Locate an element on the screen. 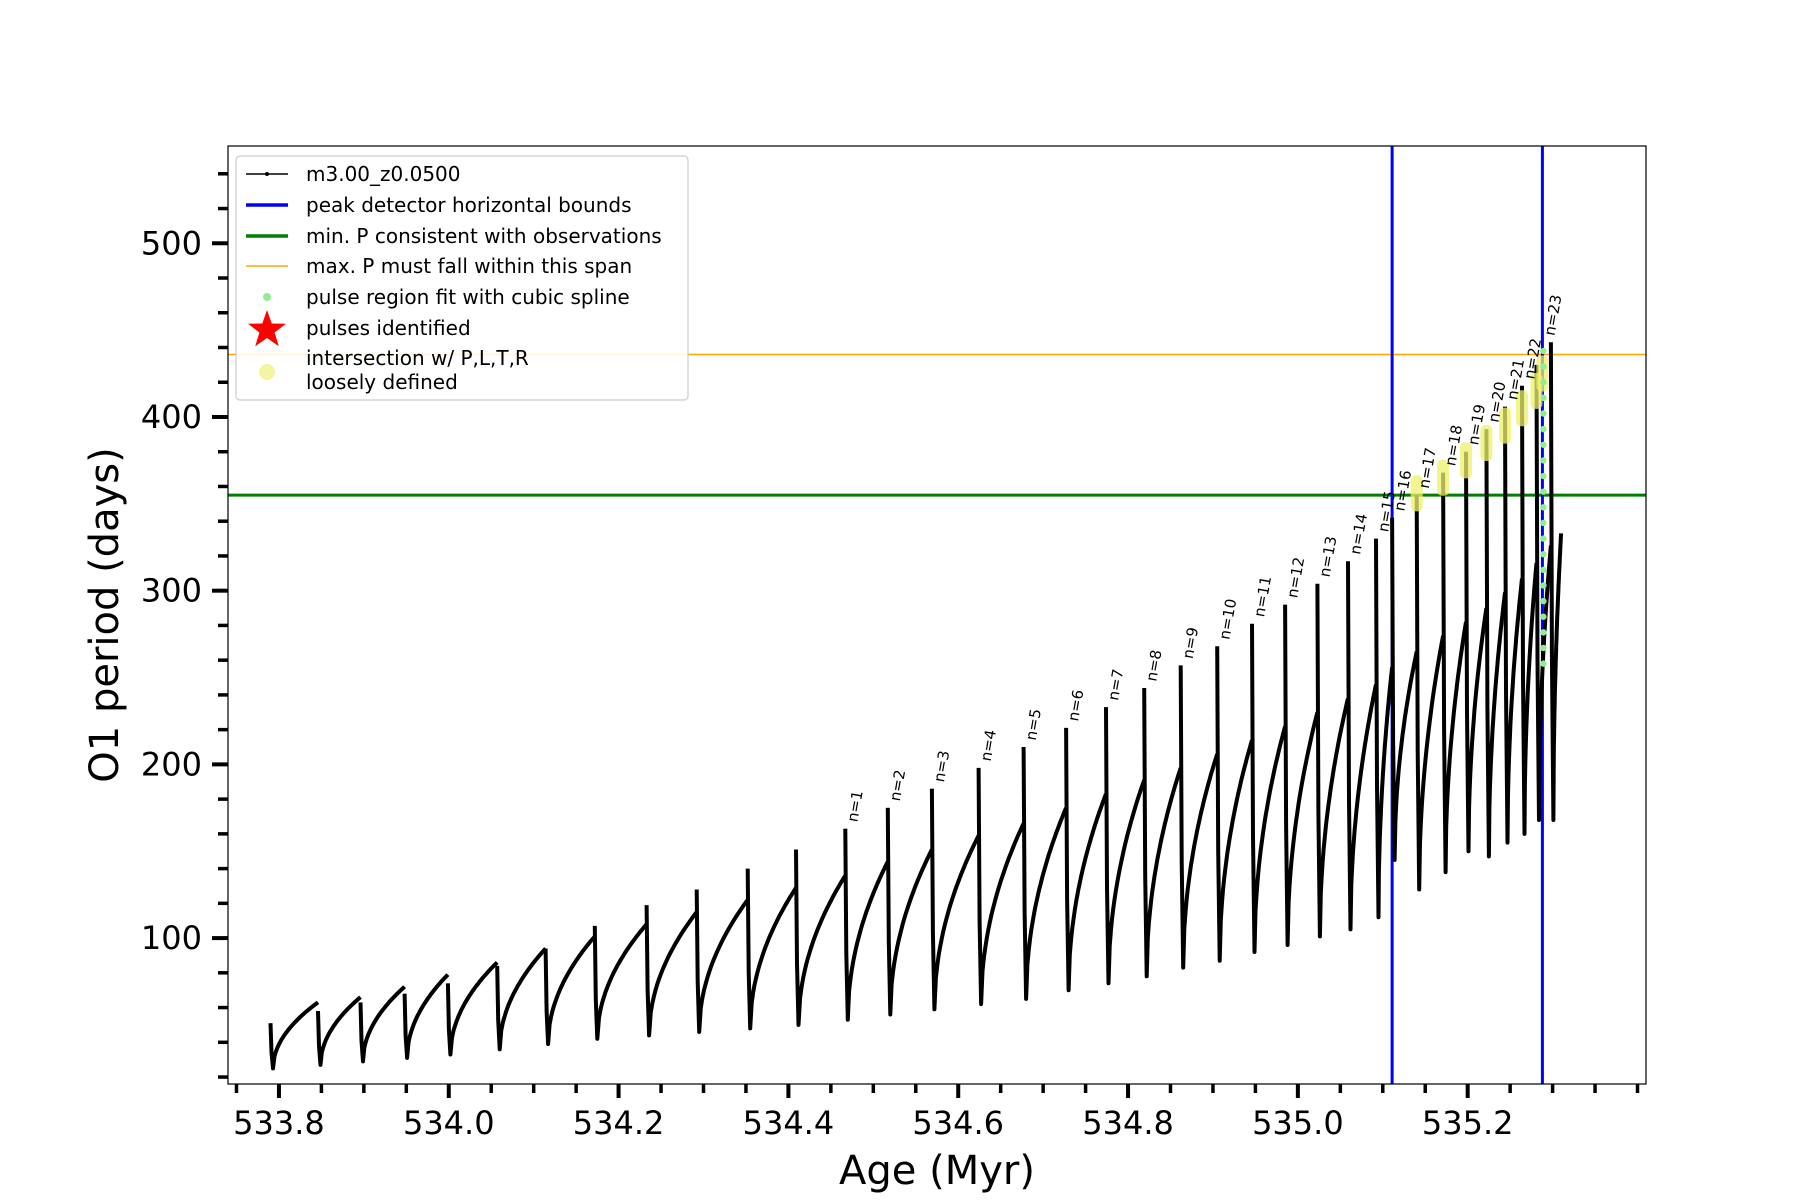 This screenshot has width=1800, height=1200. pulse-label-3: n=3 is located at coordinates (941, 766).